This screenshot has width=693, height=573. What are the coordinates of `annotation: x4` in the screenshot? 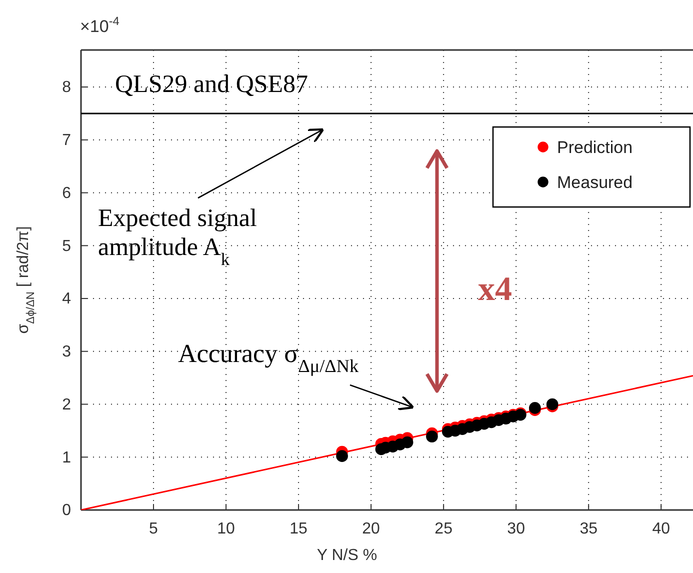 It's located at (495, 289).